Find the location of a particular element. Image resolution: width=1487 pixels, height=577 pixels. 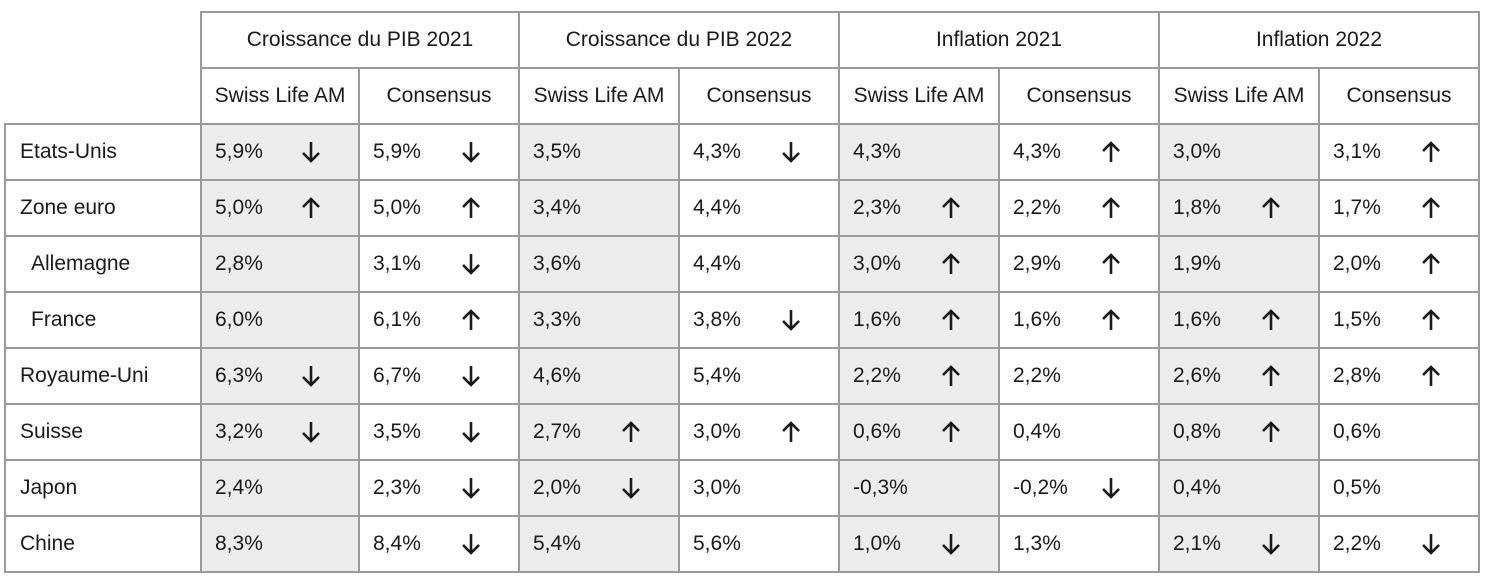

cell-value: 4,3% is located at coordinates (717, 151).